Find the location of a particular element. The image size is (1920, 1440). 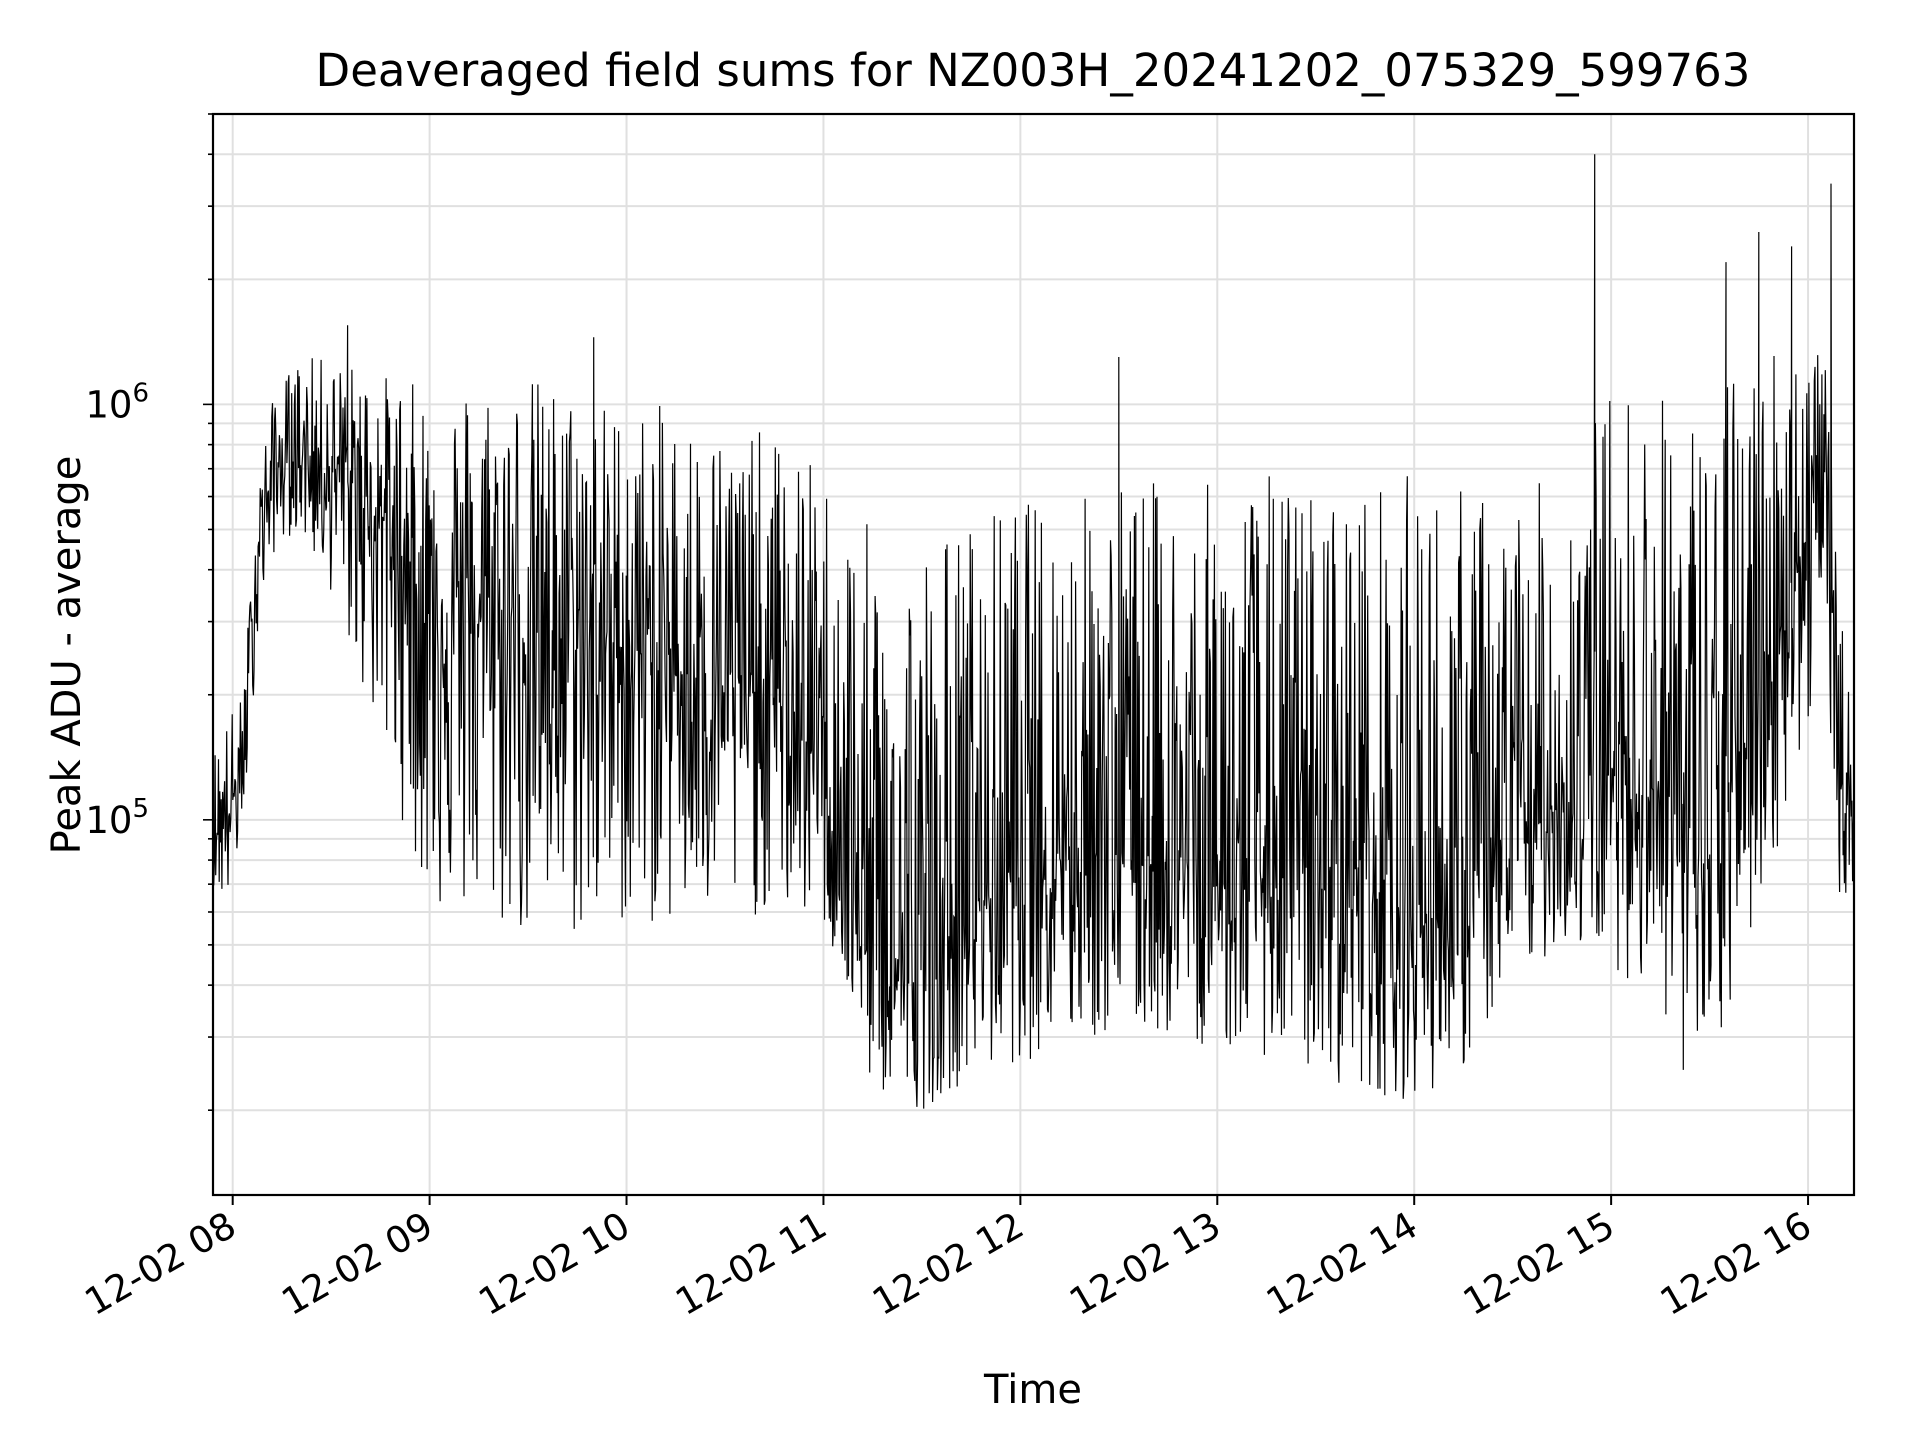

y-tick-label: 10⁵ is located at coordinates (117, 818).